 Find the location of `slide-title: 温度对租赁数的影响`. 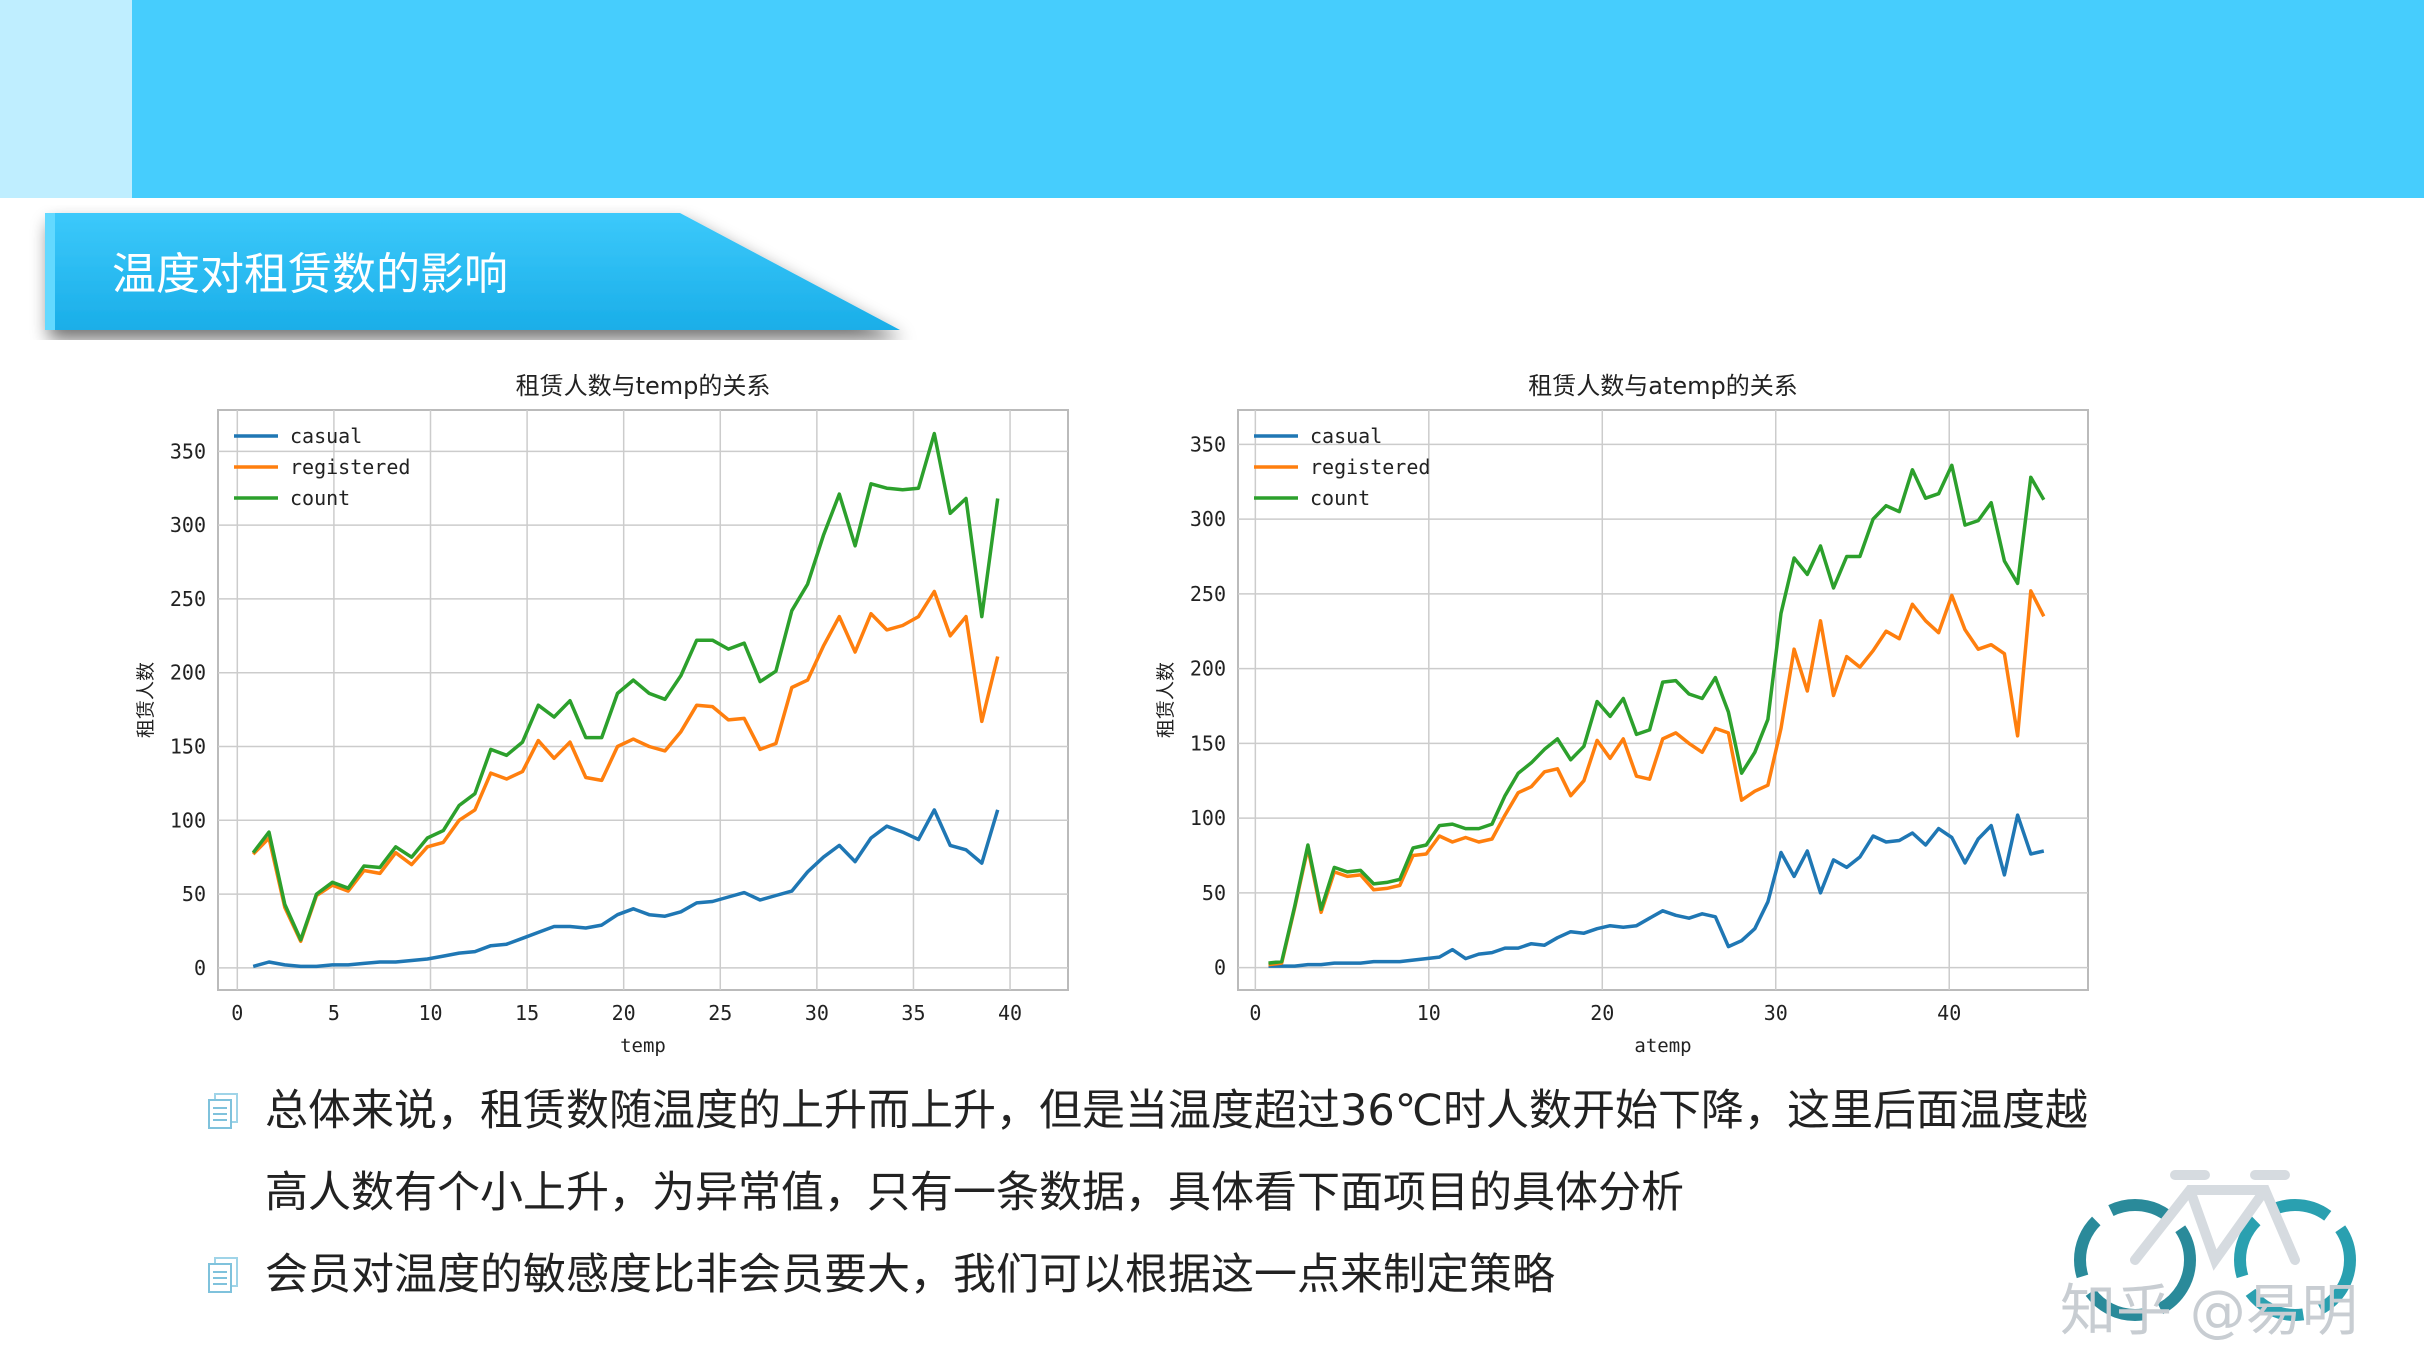

slide-title: 温度对租赁数的影响 is located at coordinates (310, 274).